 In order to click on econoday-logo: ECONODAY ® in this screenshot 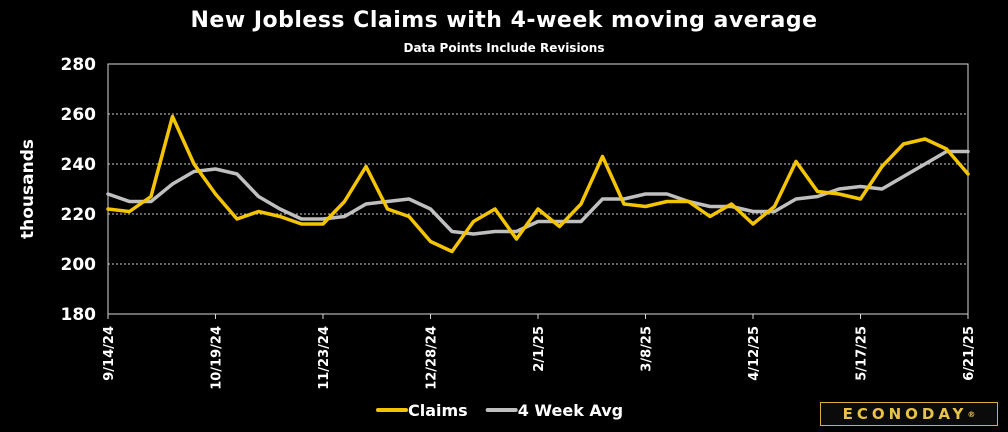, I will do `click(909, 414)`.